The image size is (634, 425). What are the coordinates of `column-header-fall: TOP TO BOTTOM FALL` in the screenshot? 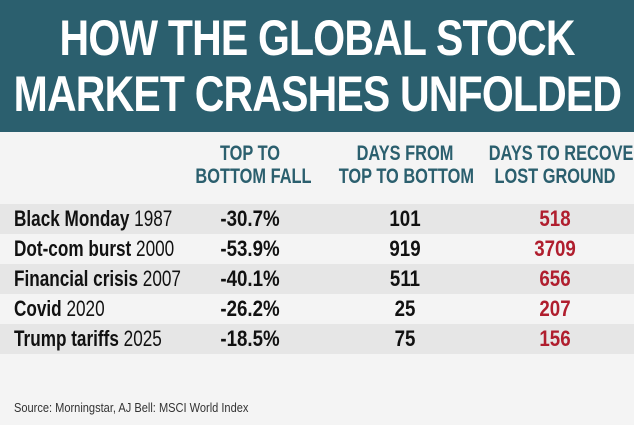 It's located at (253, 165).